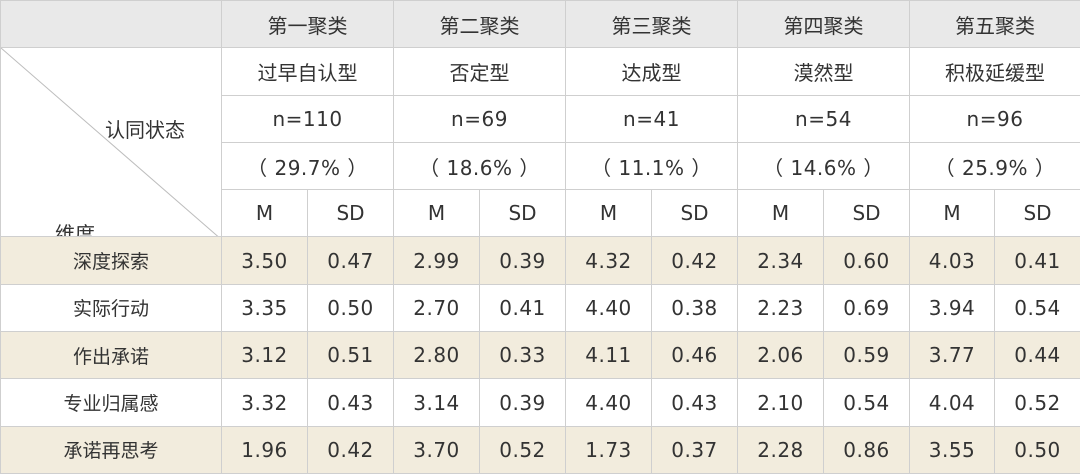 The image size is (1080, 474). Describe the element at coordinates (694, 449) in the screenshot. I see `table-cell: 0.37` at that location.